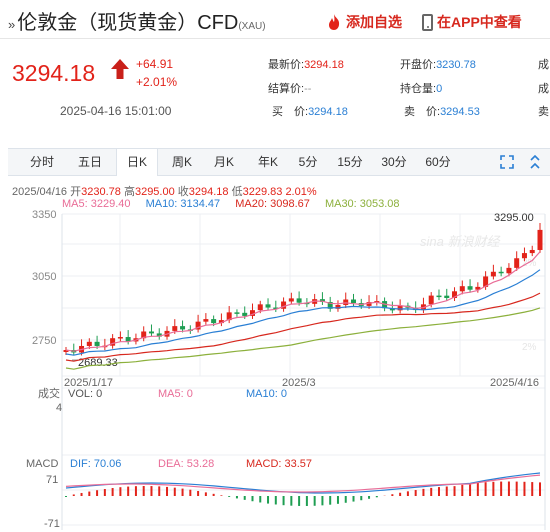 This screenshot has width=550, height=532. I want to click on ma5-value: MA5: 3229.40, so click(96, 204).